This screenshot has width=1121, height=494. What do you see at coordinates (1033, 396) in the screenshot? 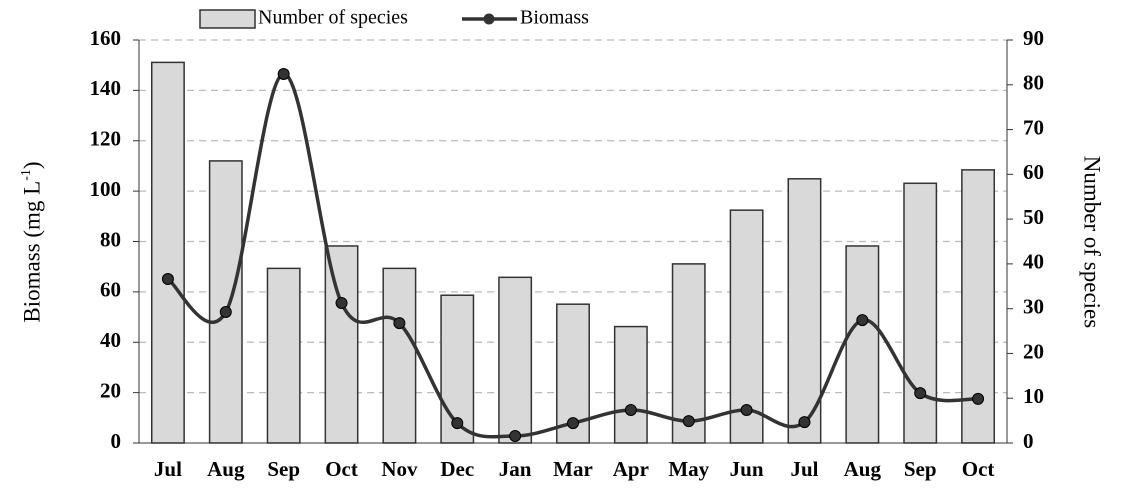
I see `y2-tick-label: 10` at bounding box center [1033, 396].